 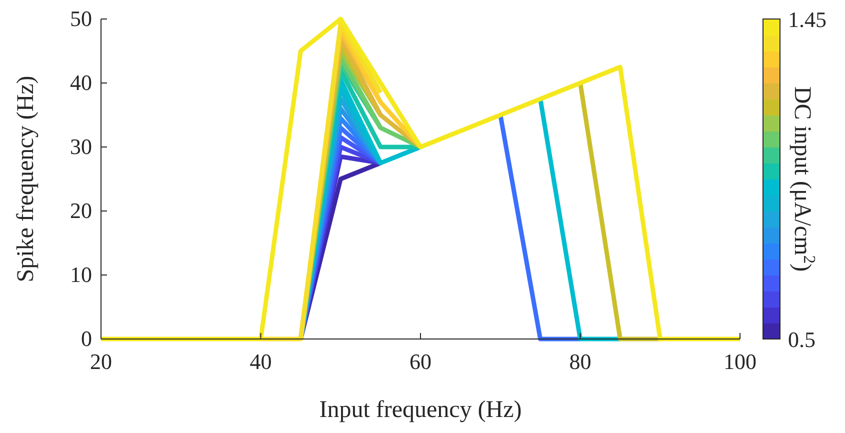 What do you see at coordinates (101, 361) in the screenshot?
I see `x-tick-label: 20` at bounding box center [101, 361].